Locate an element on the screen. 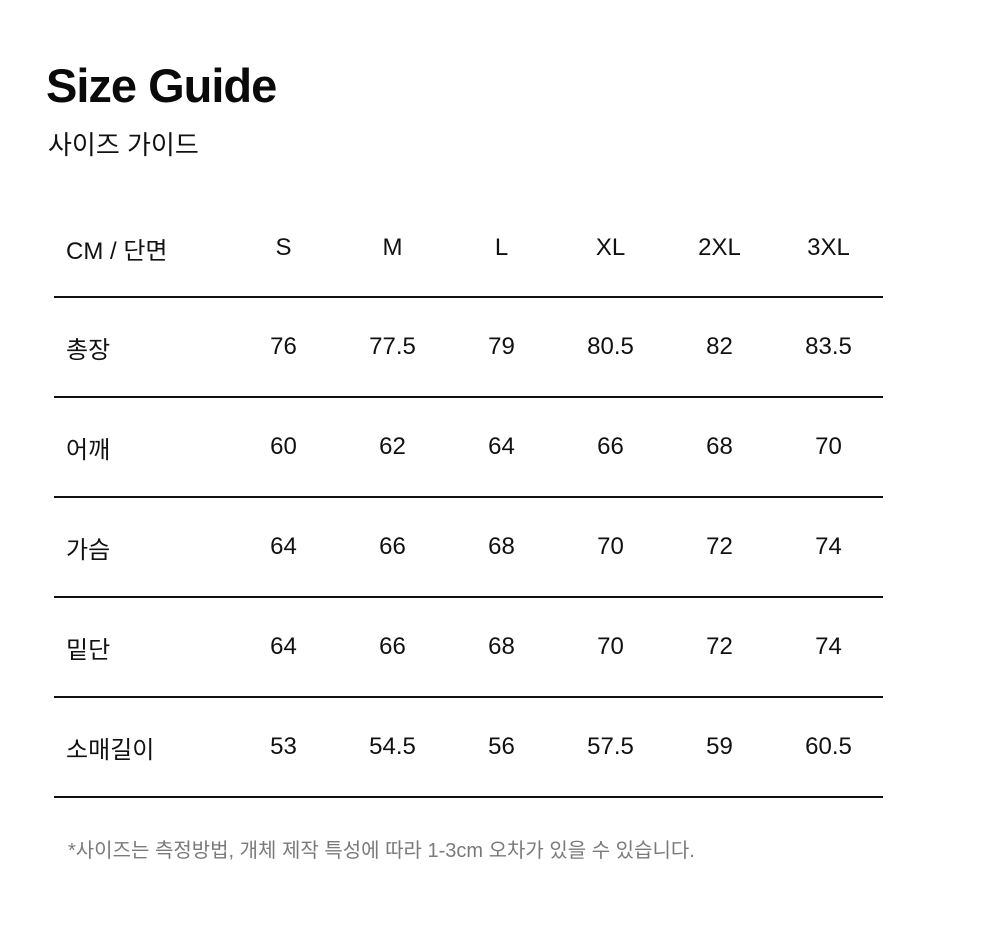 The height and width of the screenshot is (926, 1000). measurement-label: 가슴 is located at coordinates (141, 547).